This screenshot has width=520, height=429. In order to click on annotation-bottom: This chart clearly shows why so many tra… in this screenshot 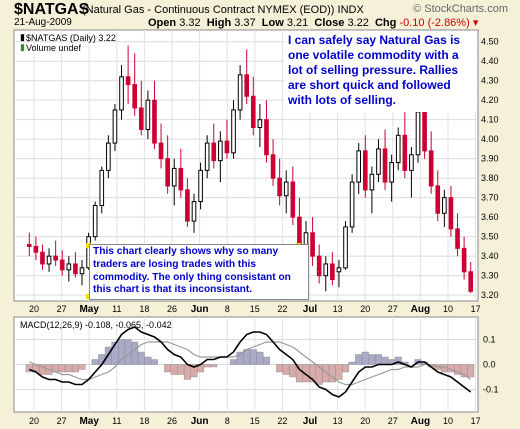, I will do `click(199, 272)`.